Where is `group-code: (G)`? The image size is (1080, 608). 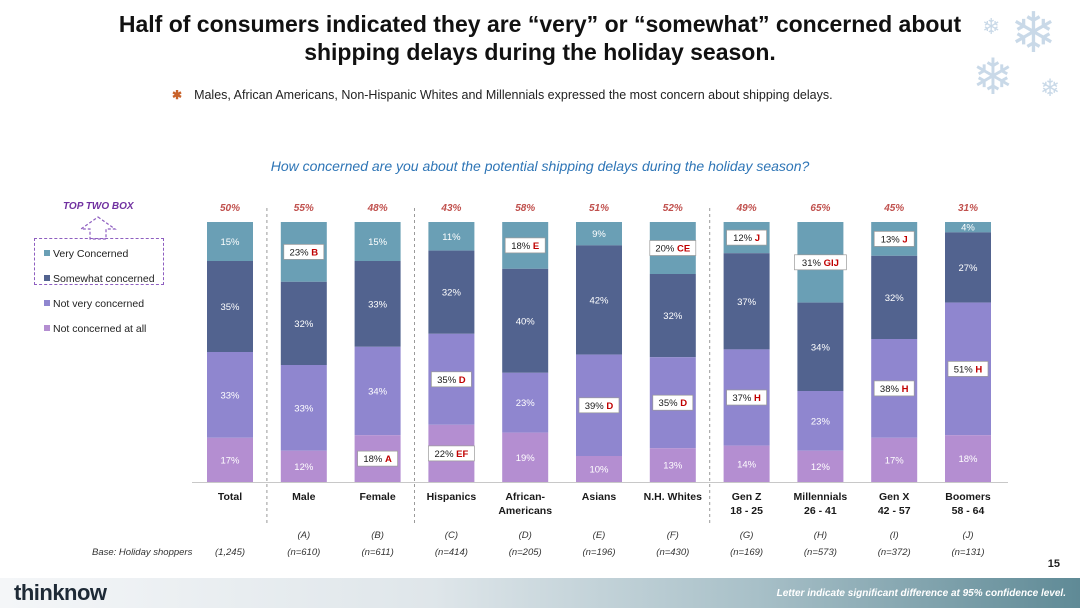 group-code: (G) is located at coordinates (747, 535).